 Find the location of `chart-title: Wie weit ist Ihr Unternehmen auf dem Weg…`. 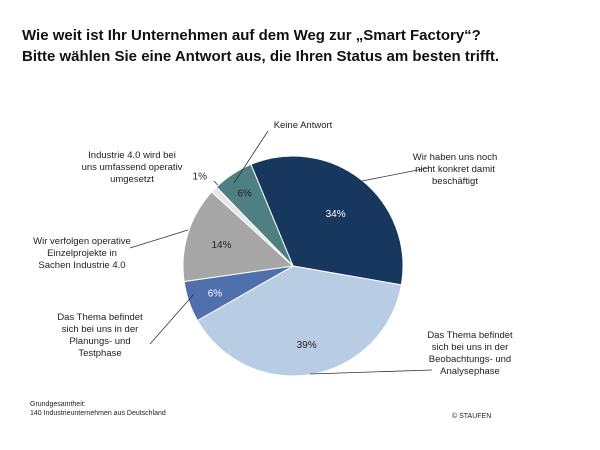

chart-title: Wie weit ist Ihr Unternehmen auf dem Weg… is located at coordinates (251, 35).